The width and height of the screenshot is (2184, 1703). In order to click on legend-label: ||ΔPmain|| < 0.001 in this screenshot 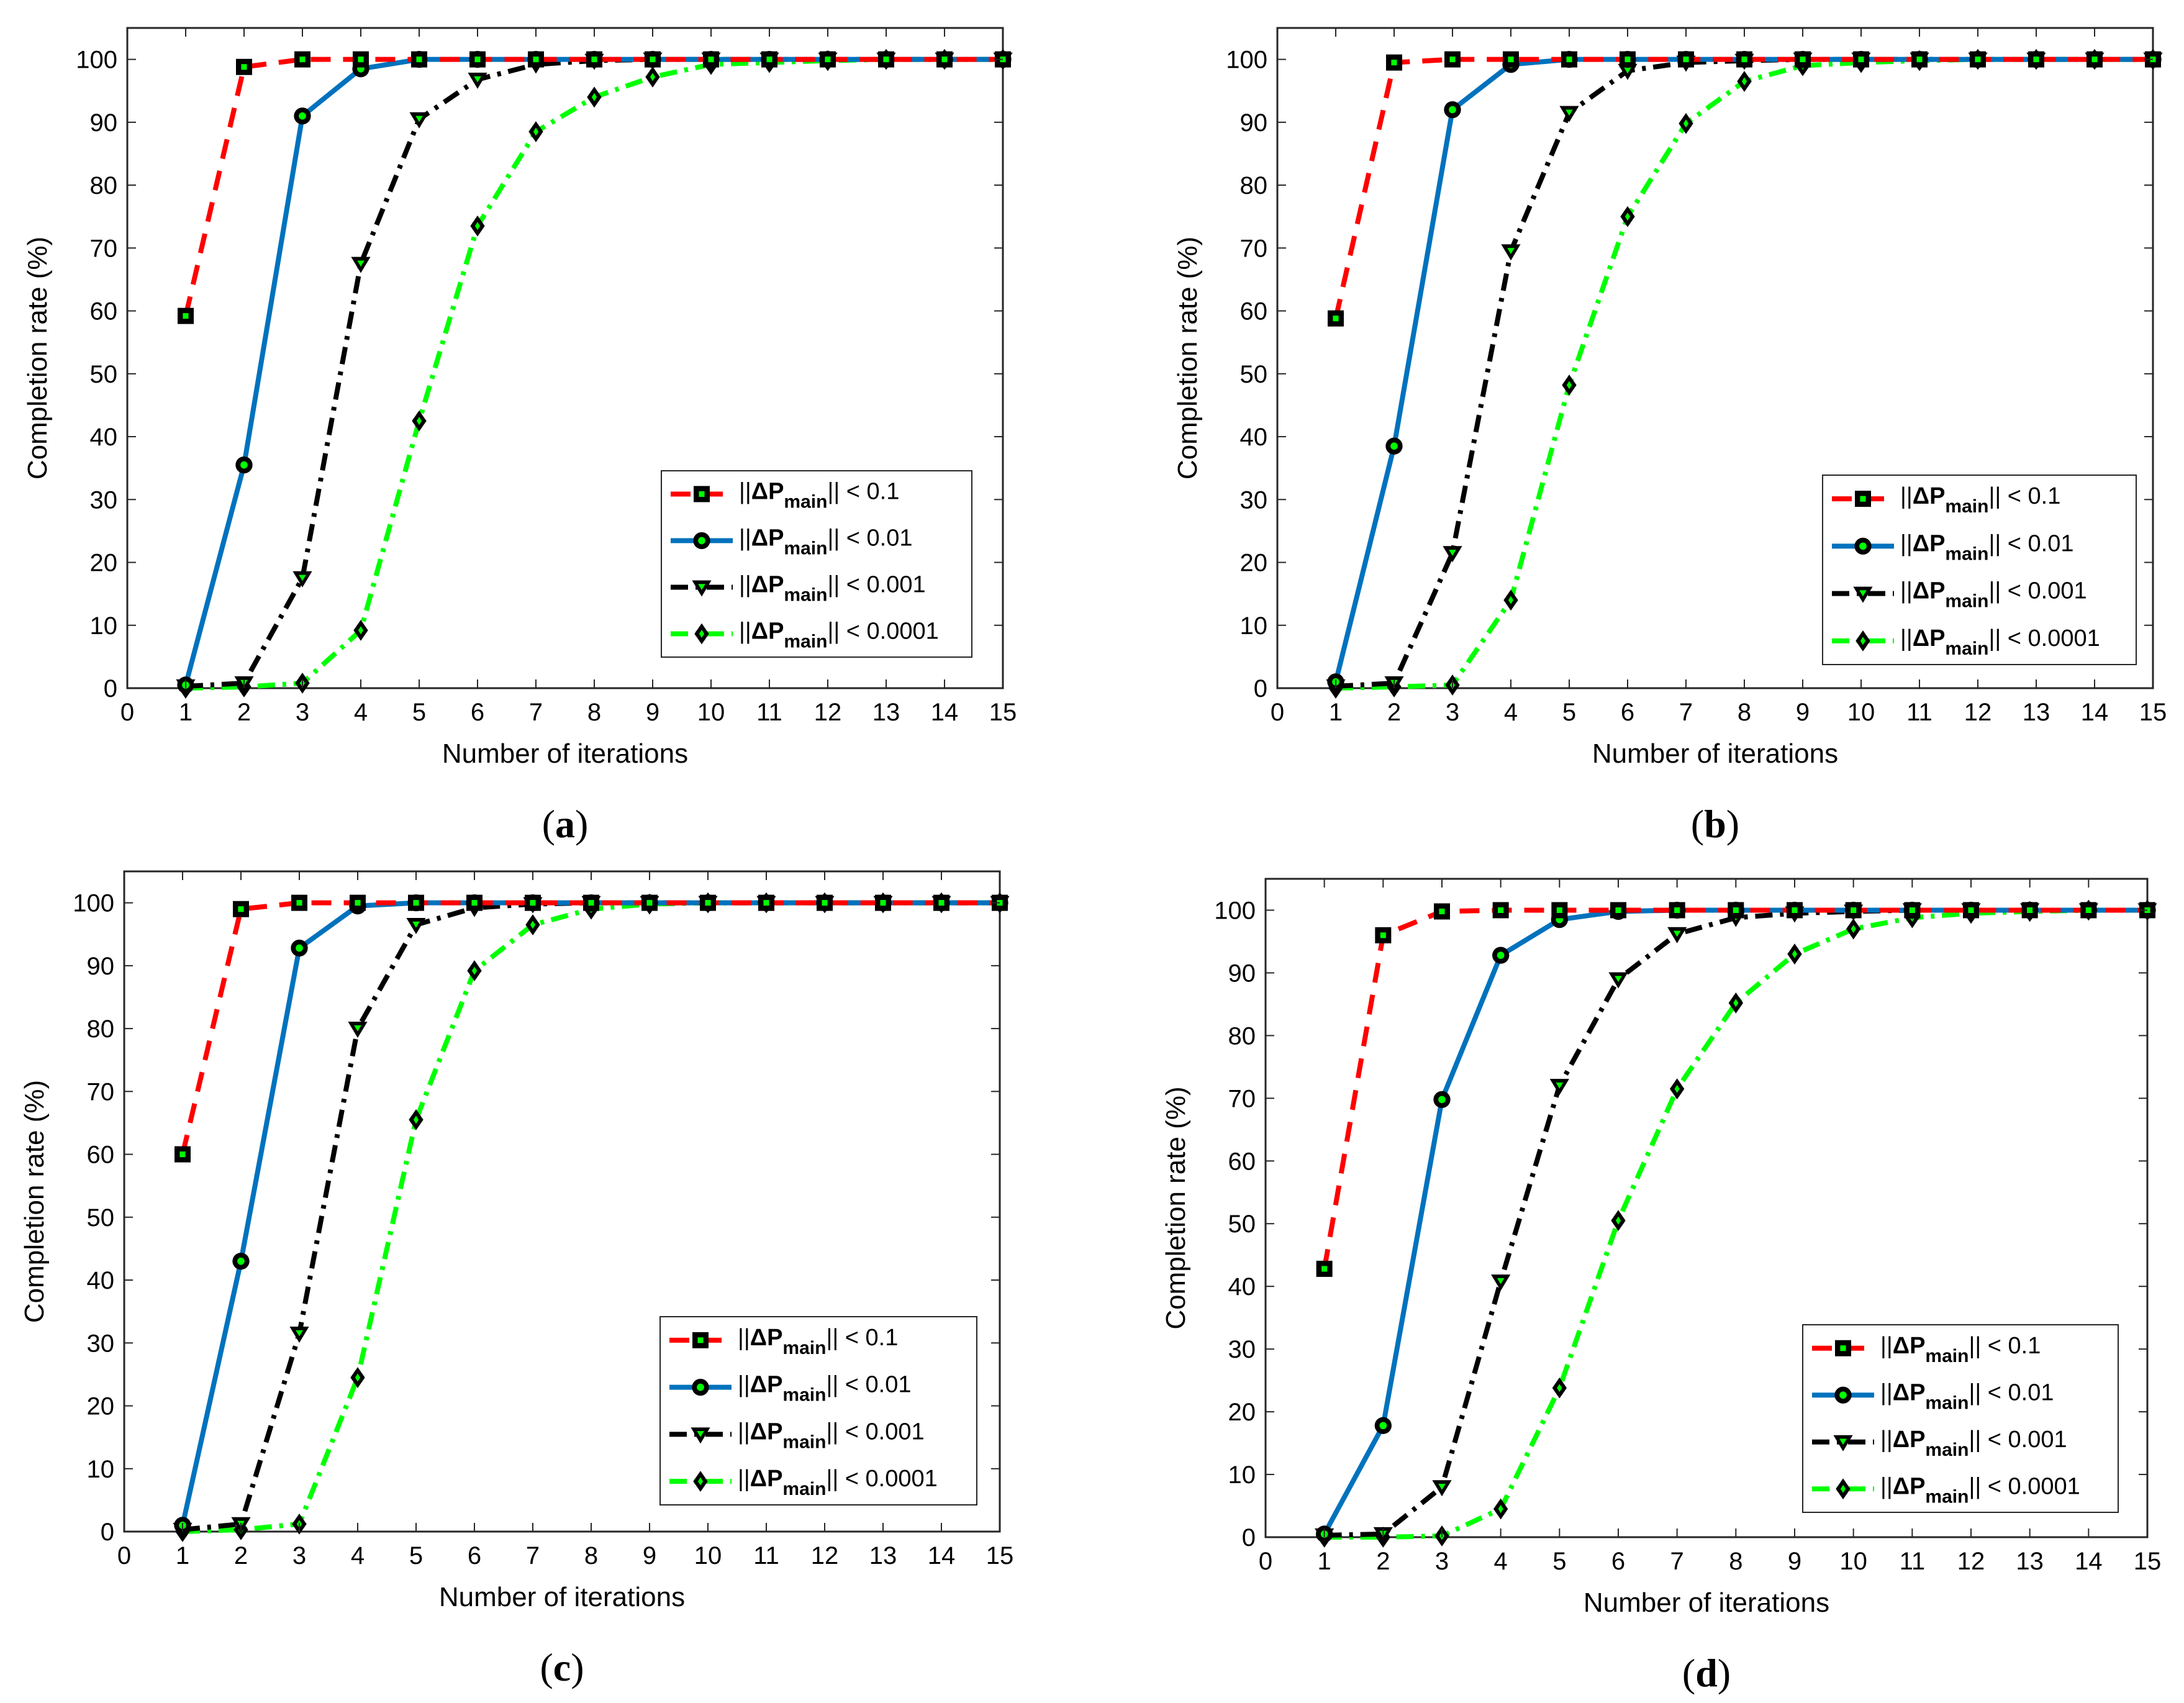, I will do `click(832, 589)`.